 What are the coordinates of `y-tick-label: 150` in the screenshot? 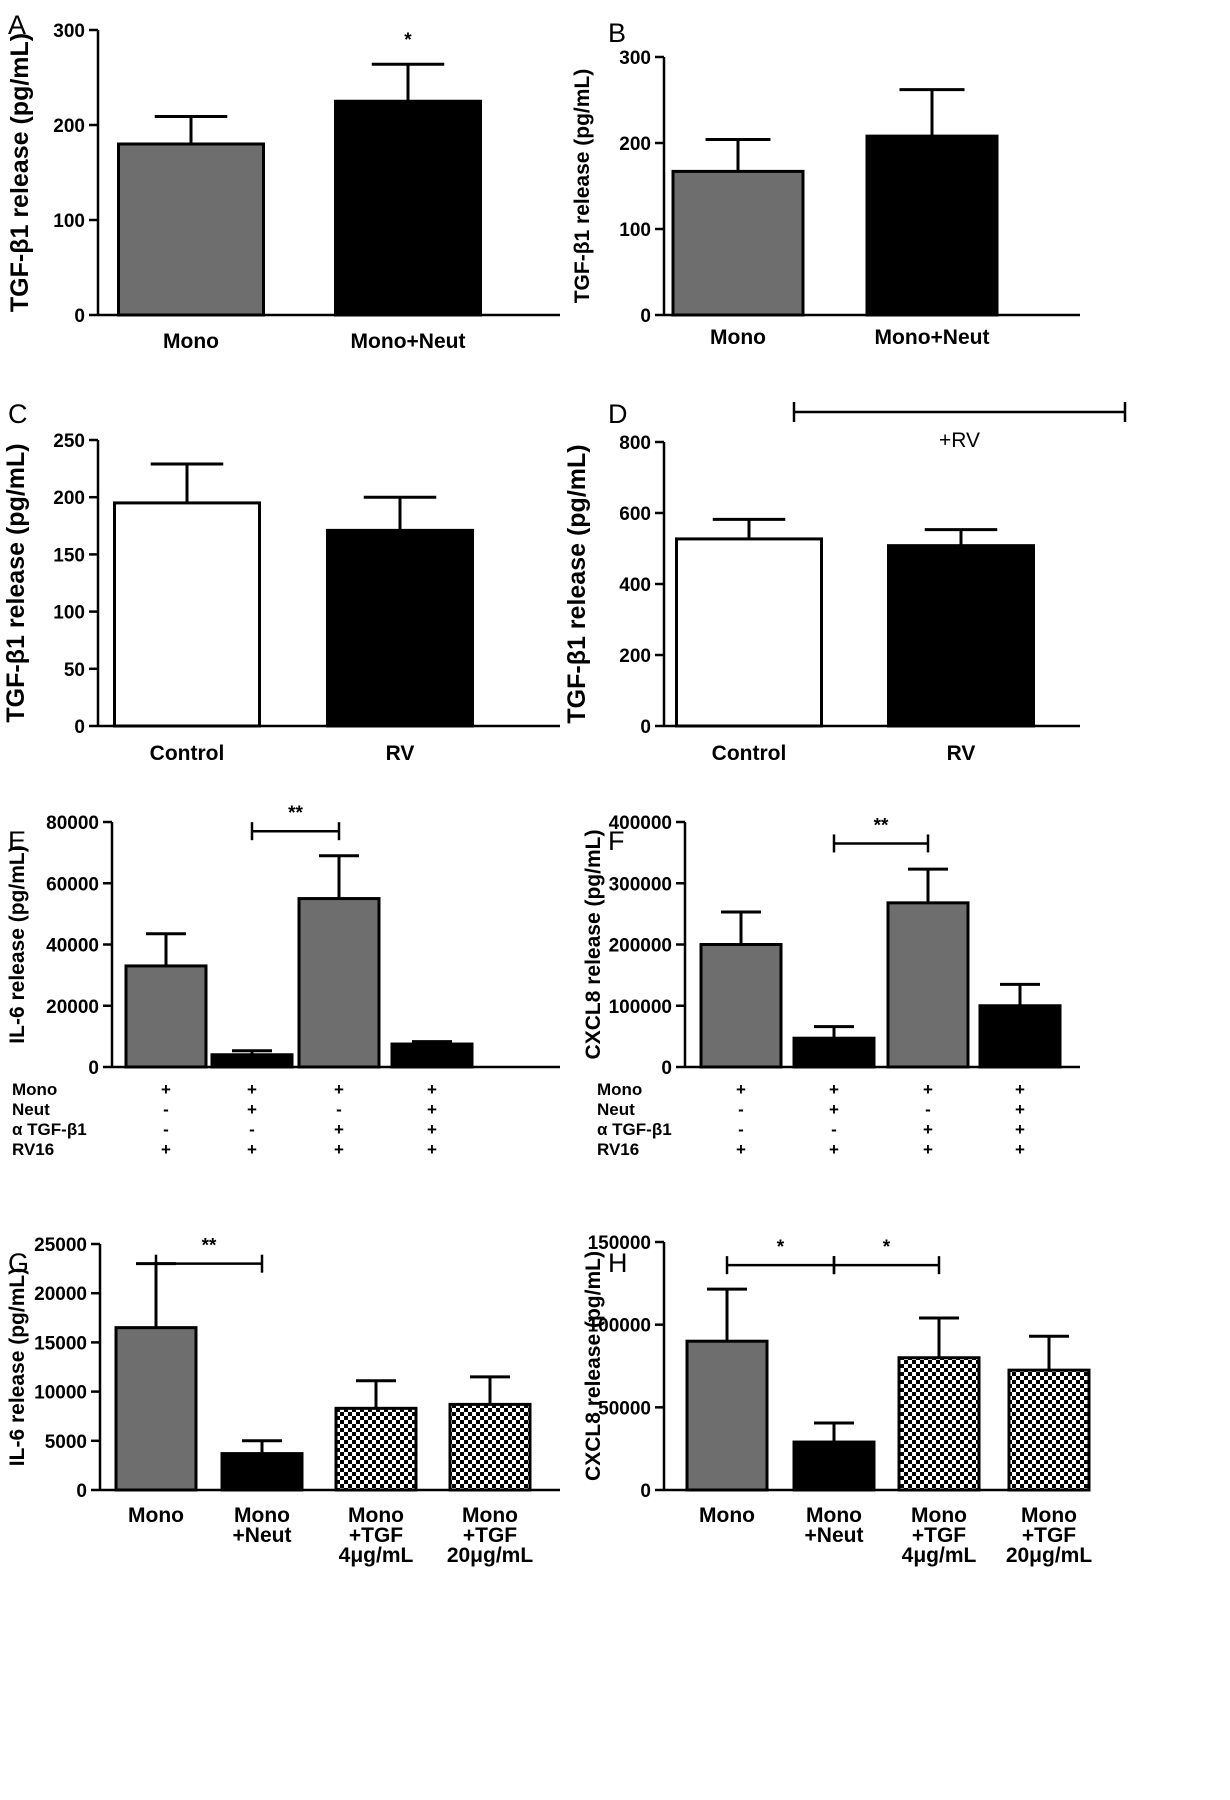 It's located at (69, 555).